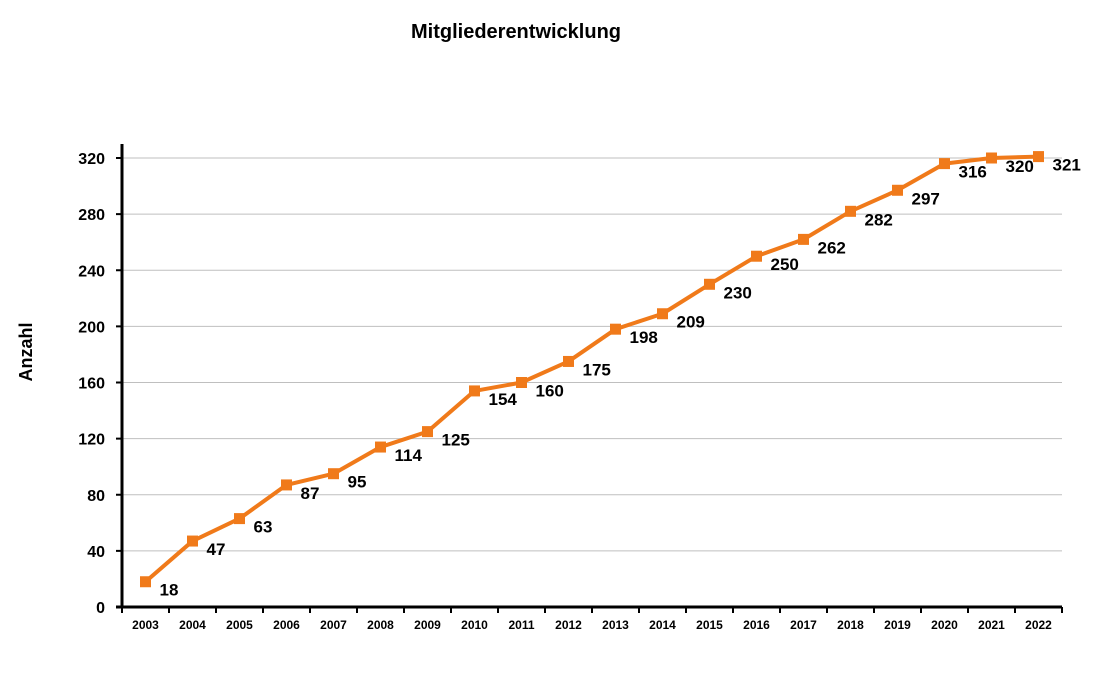  What do you see at coordinates (568, 625) in the screenshot?
I see `x-tick-label: 2012` at bounding box center [568, 625].